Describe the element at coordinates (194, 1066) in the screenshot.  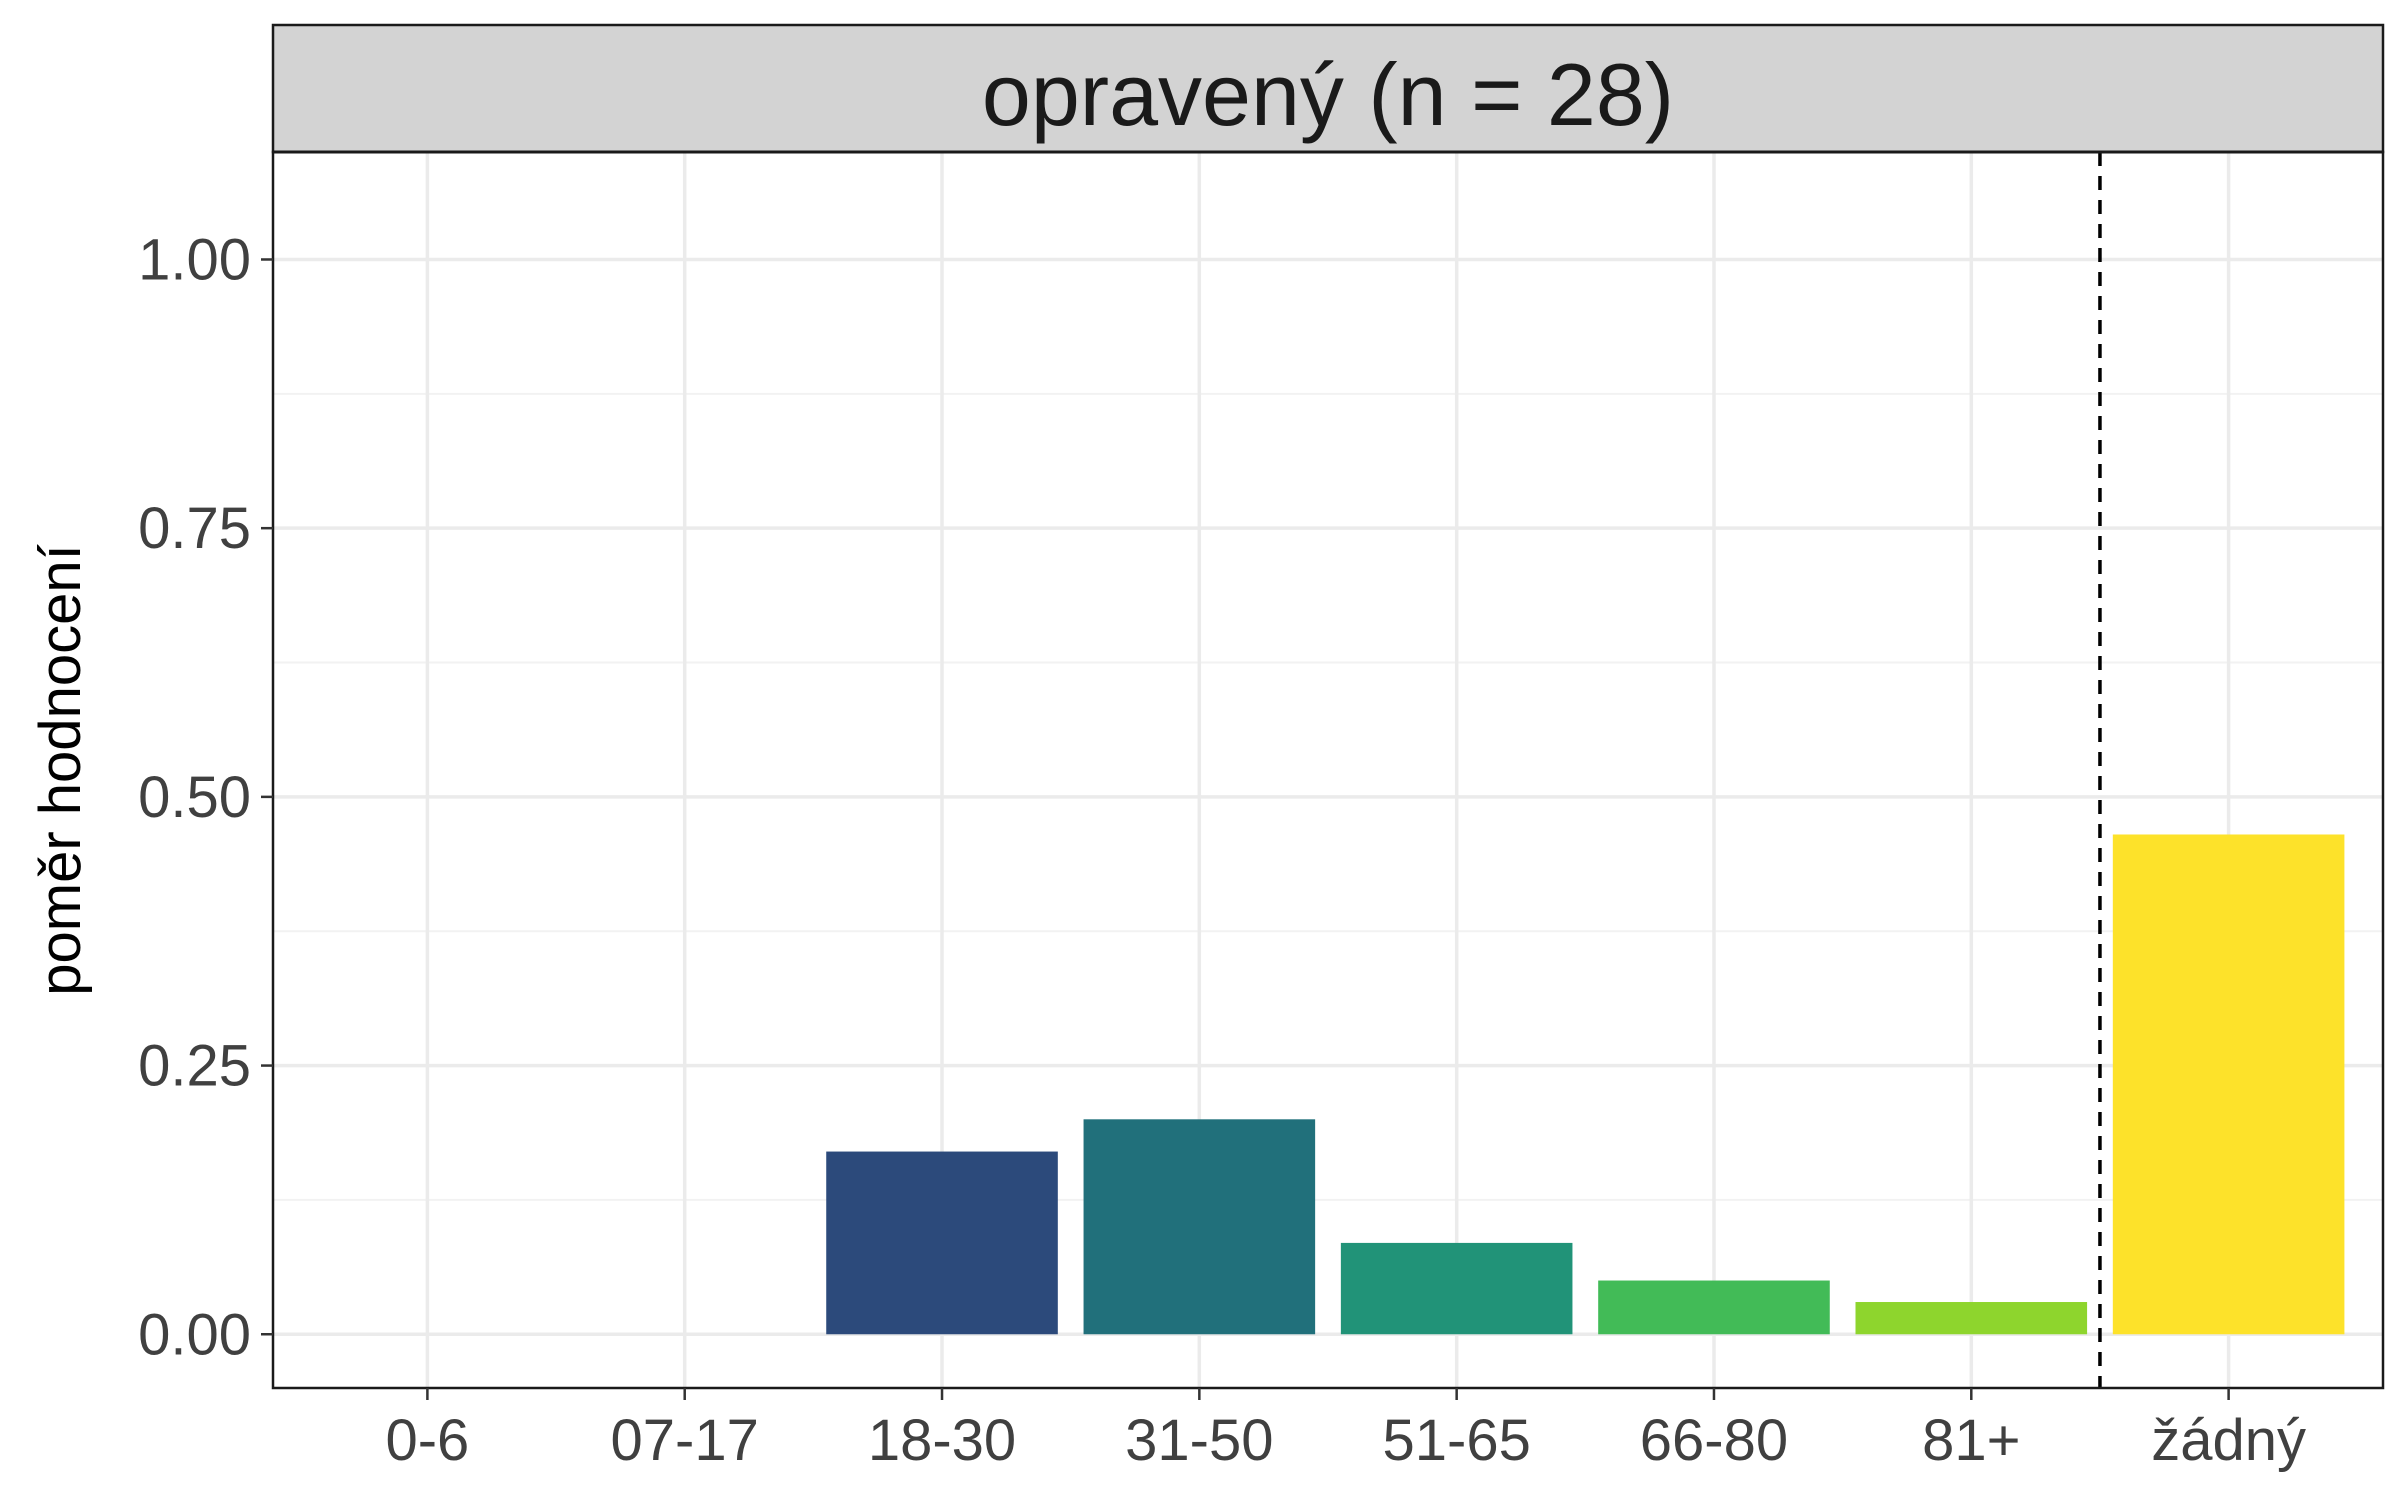
I see `y-tick-label: 0.25` at that location.